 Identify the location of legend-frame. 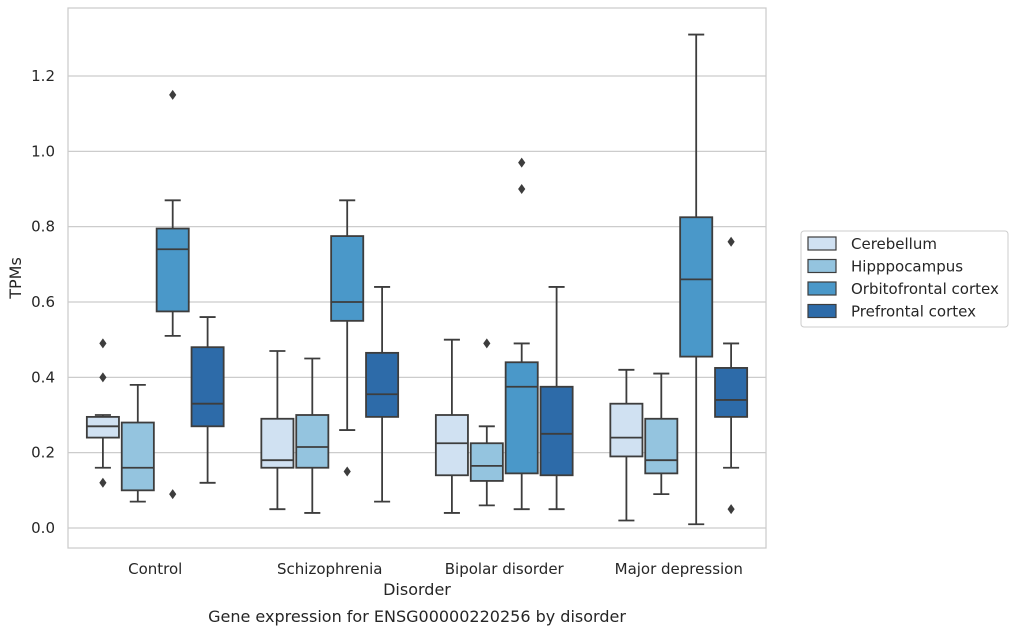
(904, 279).